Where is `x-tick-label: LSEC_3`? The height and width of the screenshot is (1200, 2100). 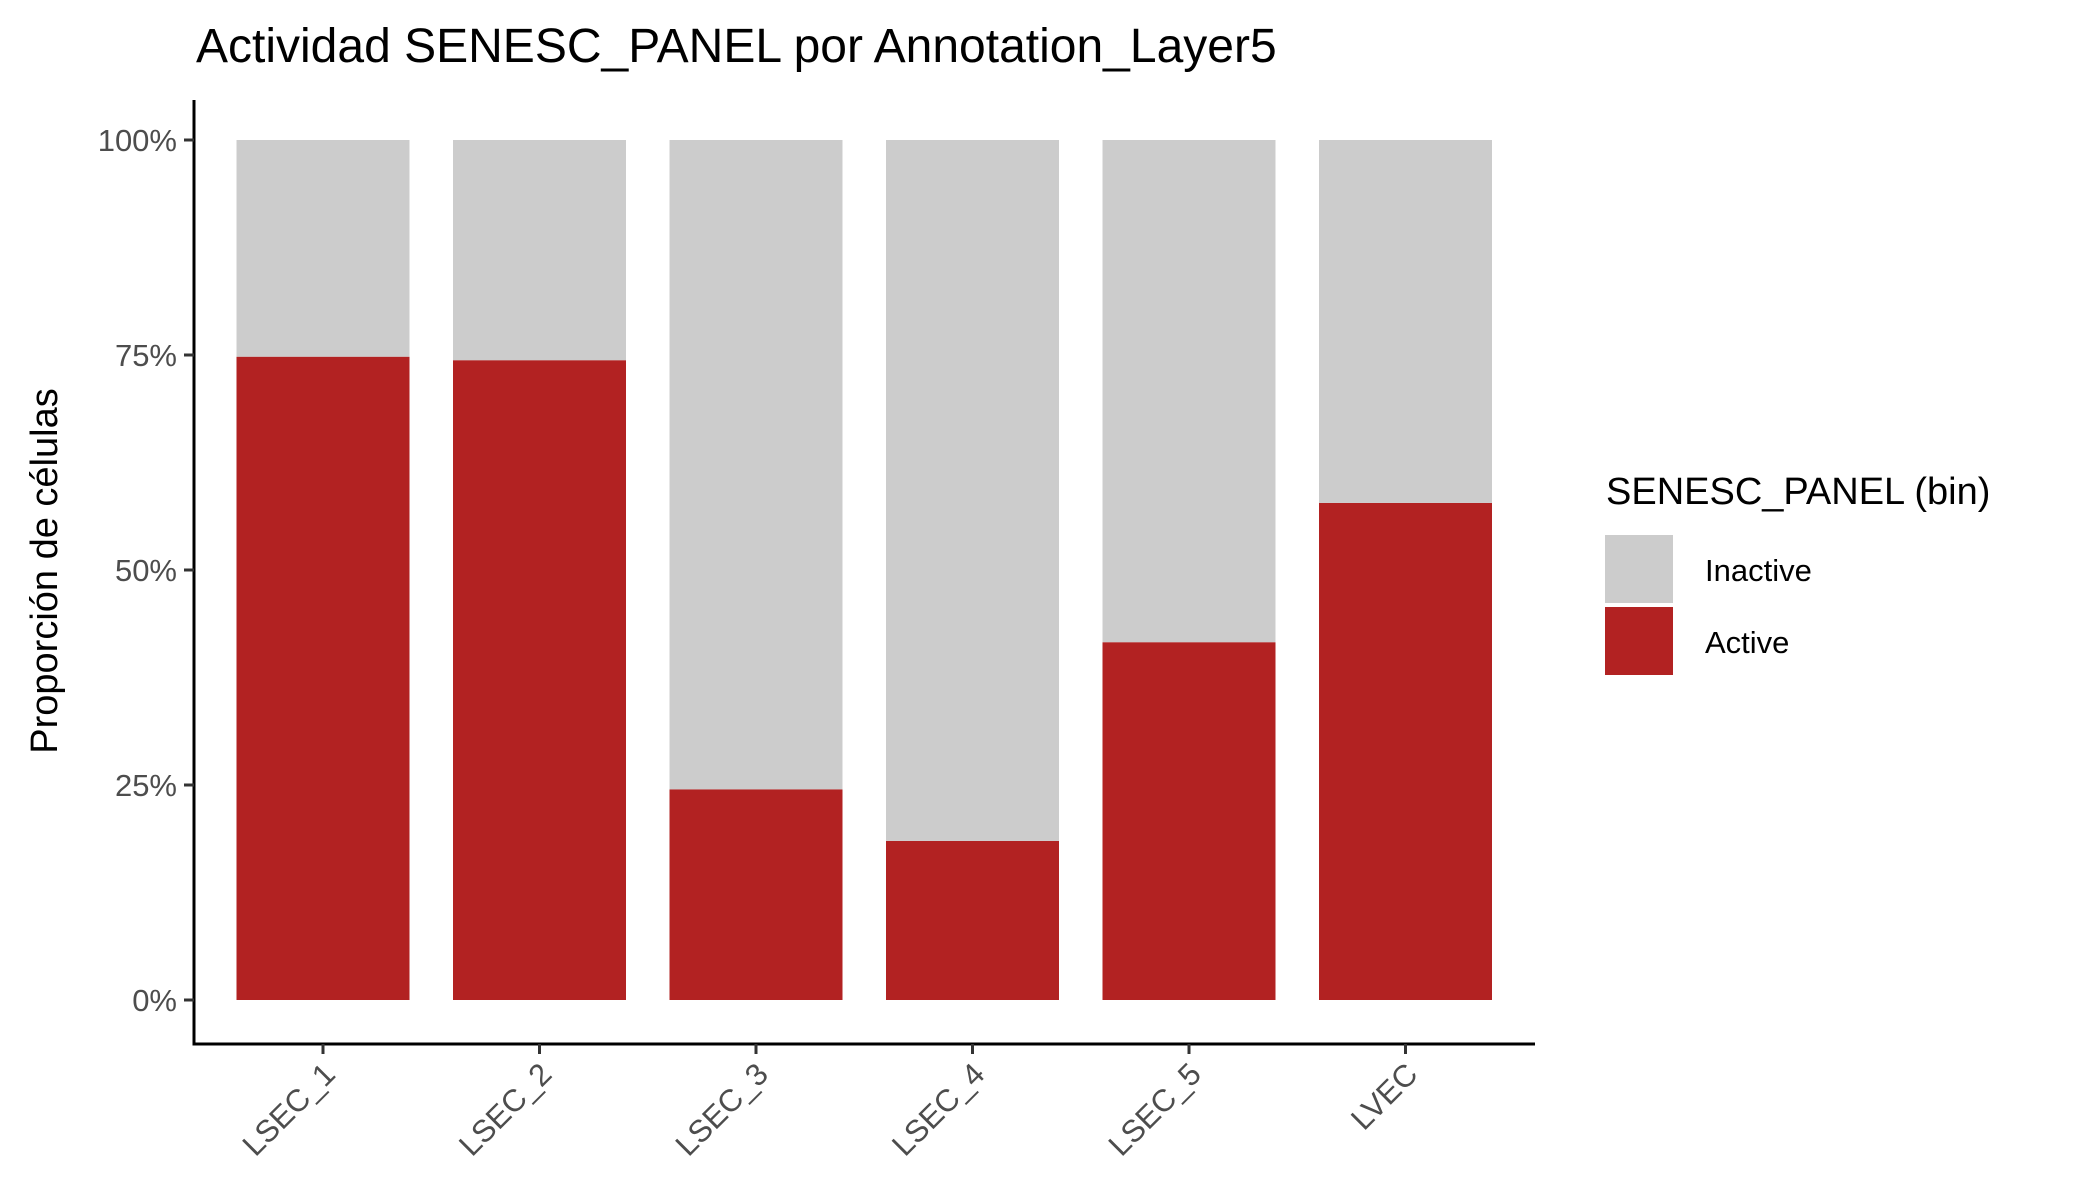
x-tick-label: LSEC_3 is located at coordinates (722, 1109).